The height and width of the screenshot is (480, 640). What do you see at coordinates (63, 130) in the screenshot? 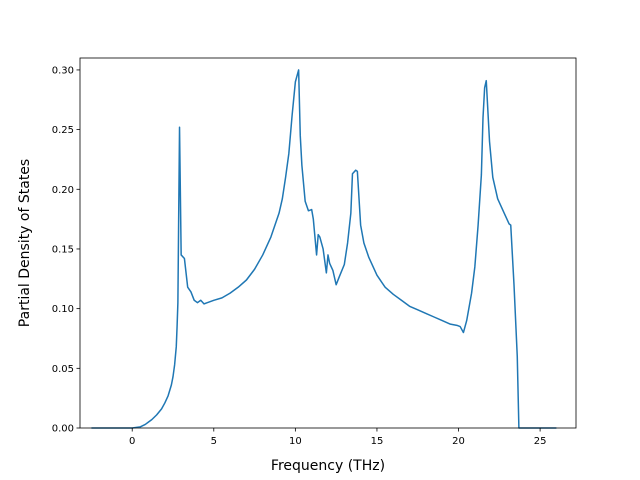
I see `y-tick-label: 0.25` at bounding box center [63, 130].